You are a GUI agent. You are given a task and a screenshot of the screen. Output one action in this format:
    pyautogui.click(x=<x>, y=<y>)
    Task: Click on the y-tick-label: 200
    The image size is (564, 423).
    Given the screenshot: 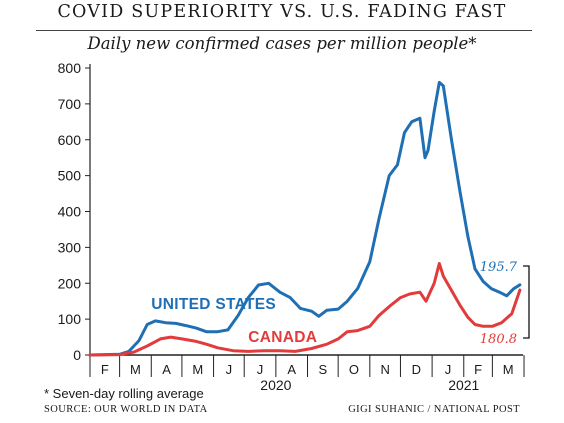 What is the action you would take?
    pyautogui.click(x=70, y=283)
    